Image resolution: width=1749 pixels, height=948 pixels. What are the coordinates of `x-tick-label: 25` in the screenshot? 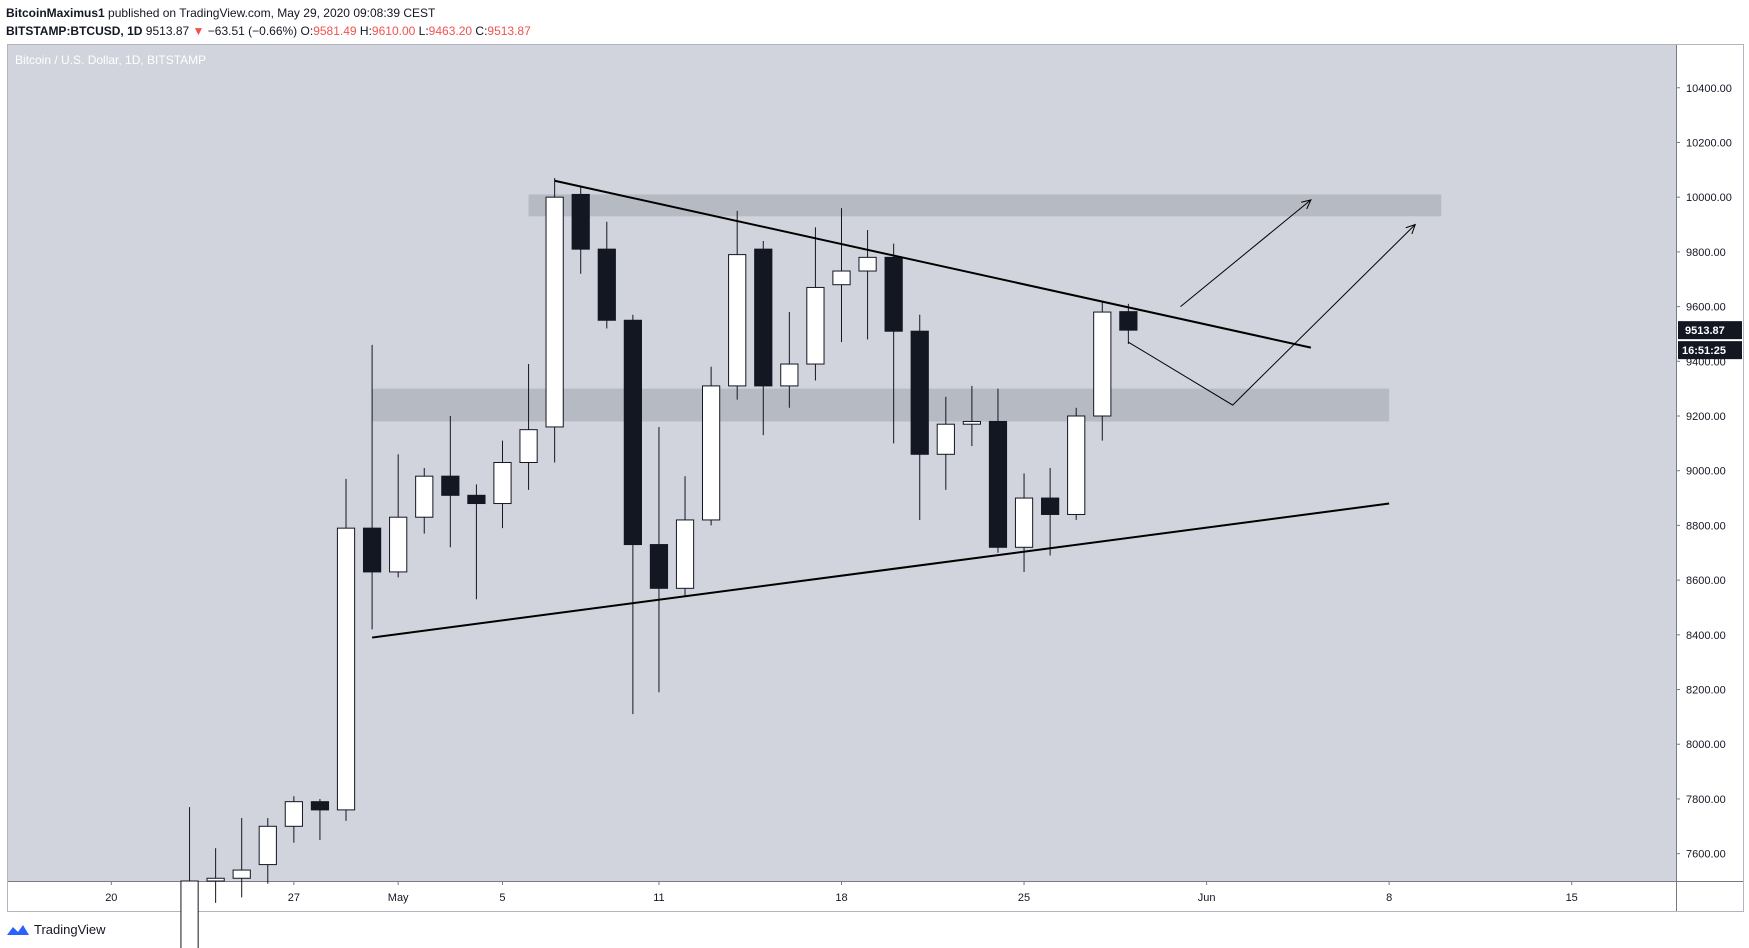 It's located at (1024, 898).